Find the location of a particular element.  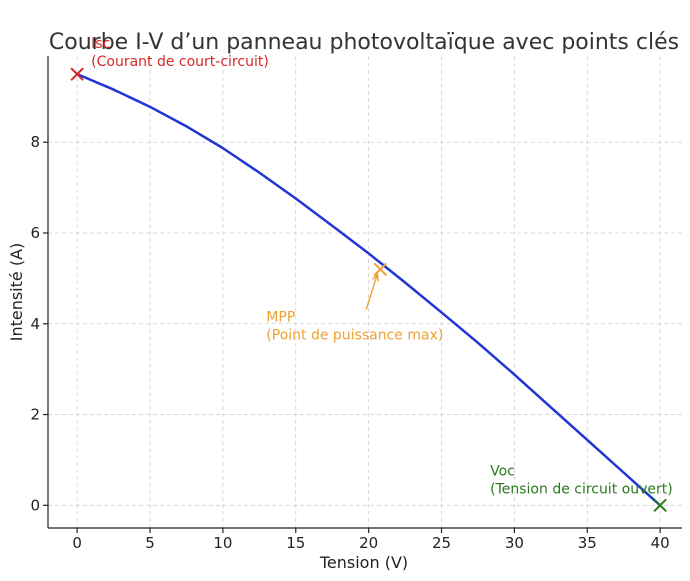

x-tick-label-20: 20 is located at coordinates (368, 543).